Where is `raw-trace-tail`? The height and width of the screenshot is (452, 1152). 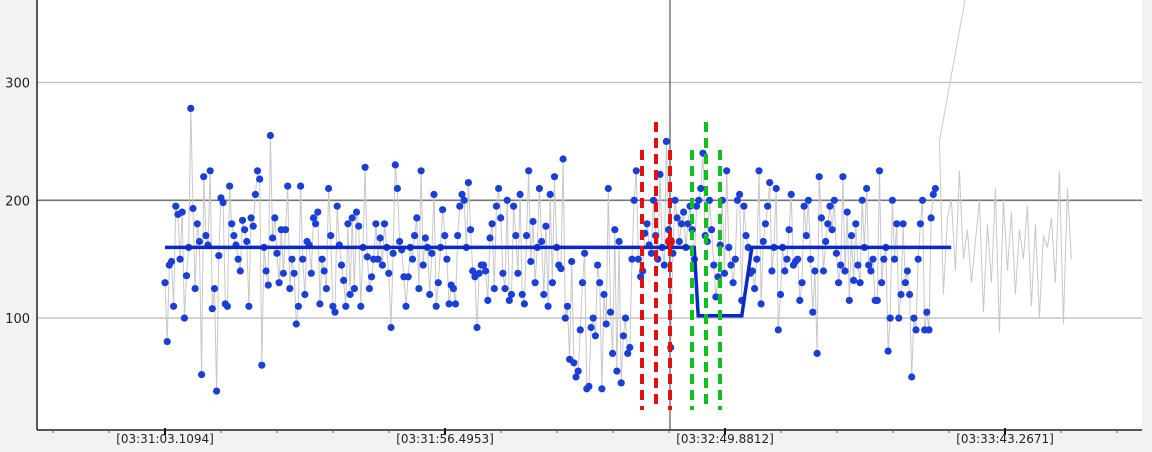 raw-trace-tail is located at coordinates (1005, 166).